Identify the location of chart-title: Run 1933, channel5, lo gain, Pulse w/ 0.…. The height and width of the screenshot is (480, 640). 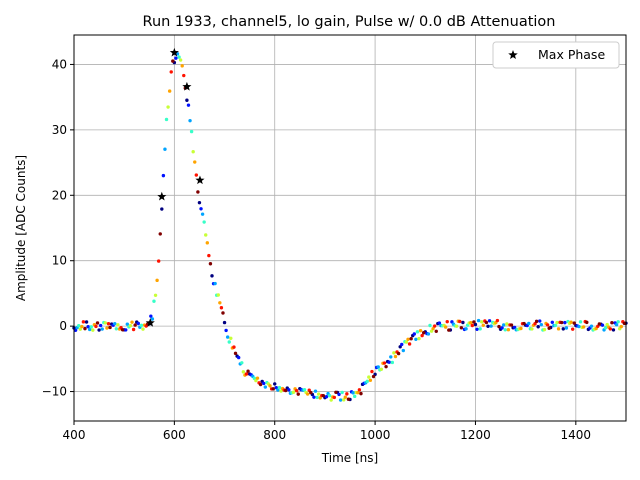
(349, 22).